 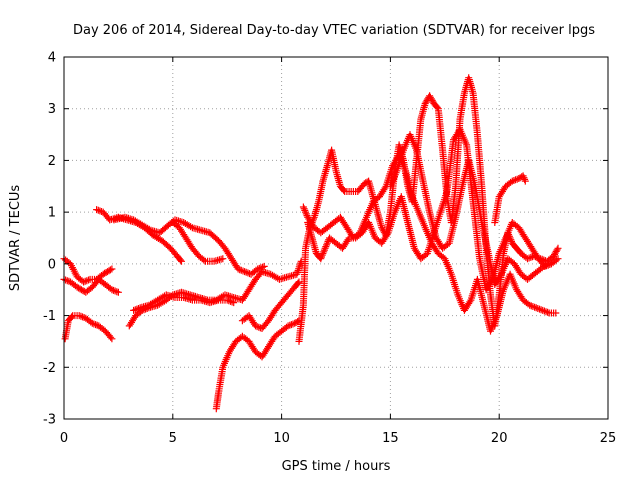 What do you see at coordinates (64, 438) in the screenshot?
I see `x-tick-label: 0` at bounding box center [64, 438].